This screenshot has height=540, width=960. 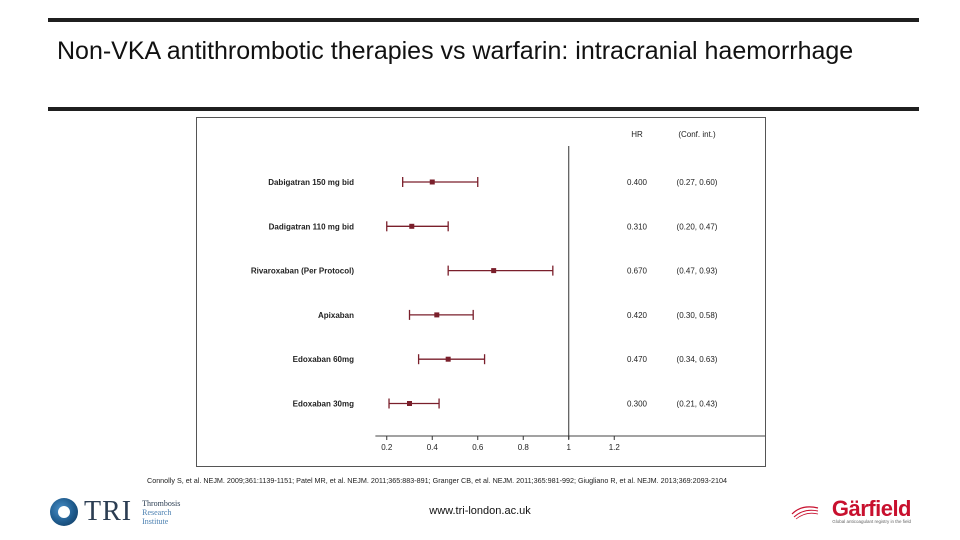 I want to click on title-rule-top, so click(x=483, y=20).